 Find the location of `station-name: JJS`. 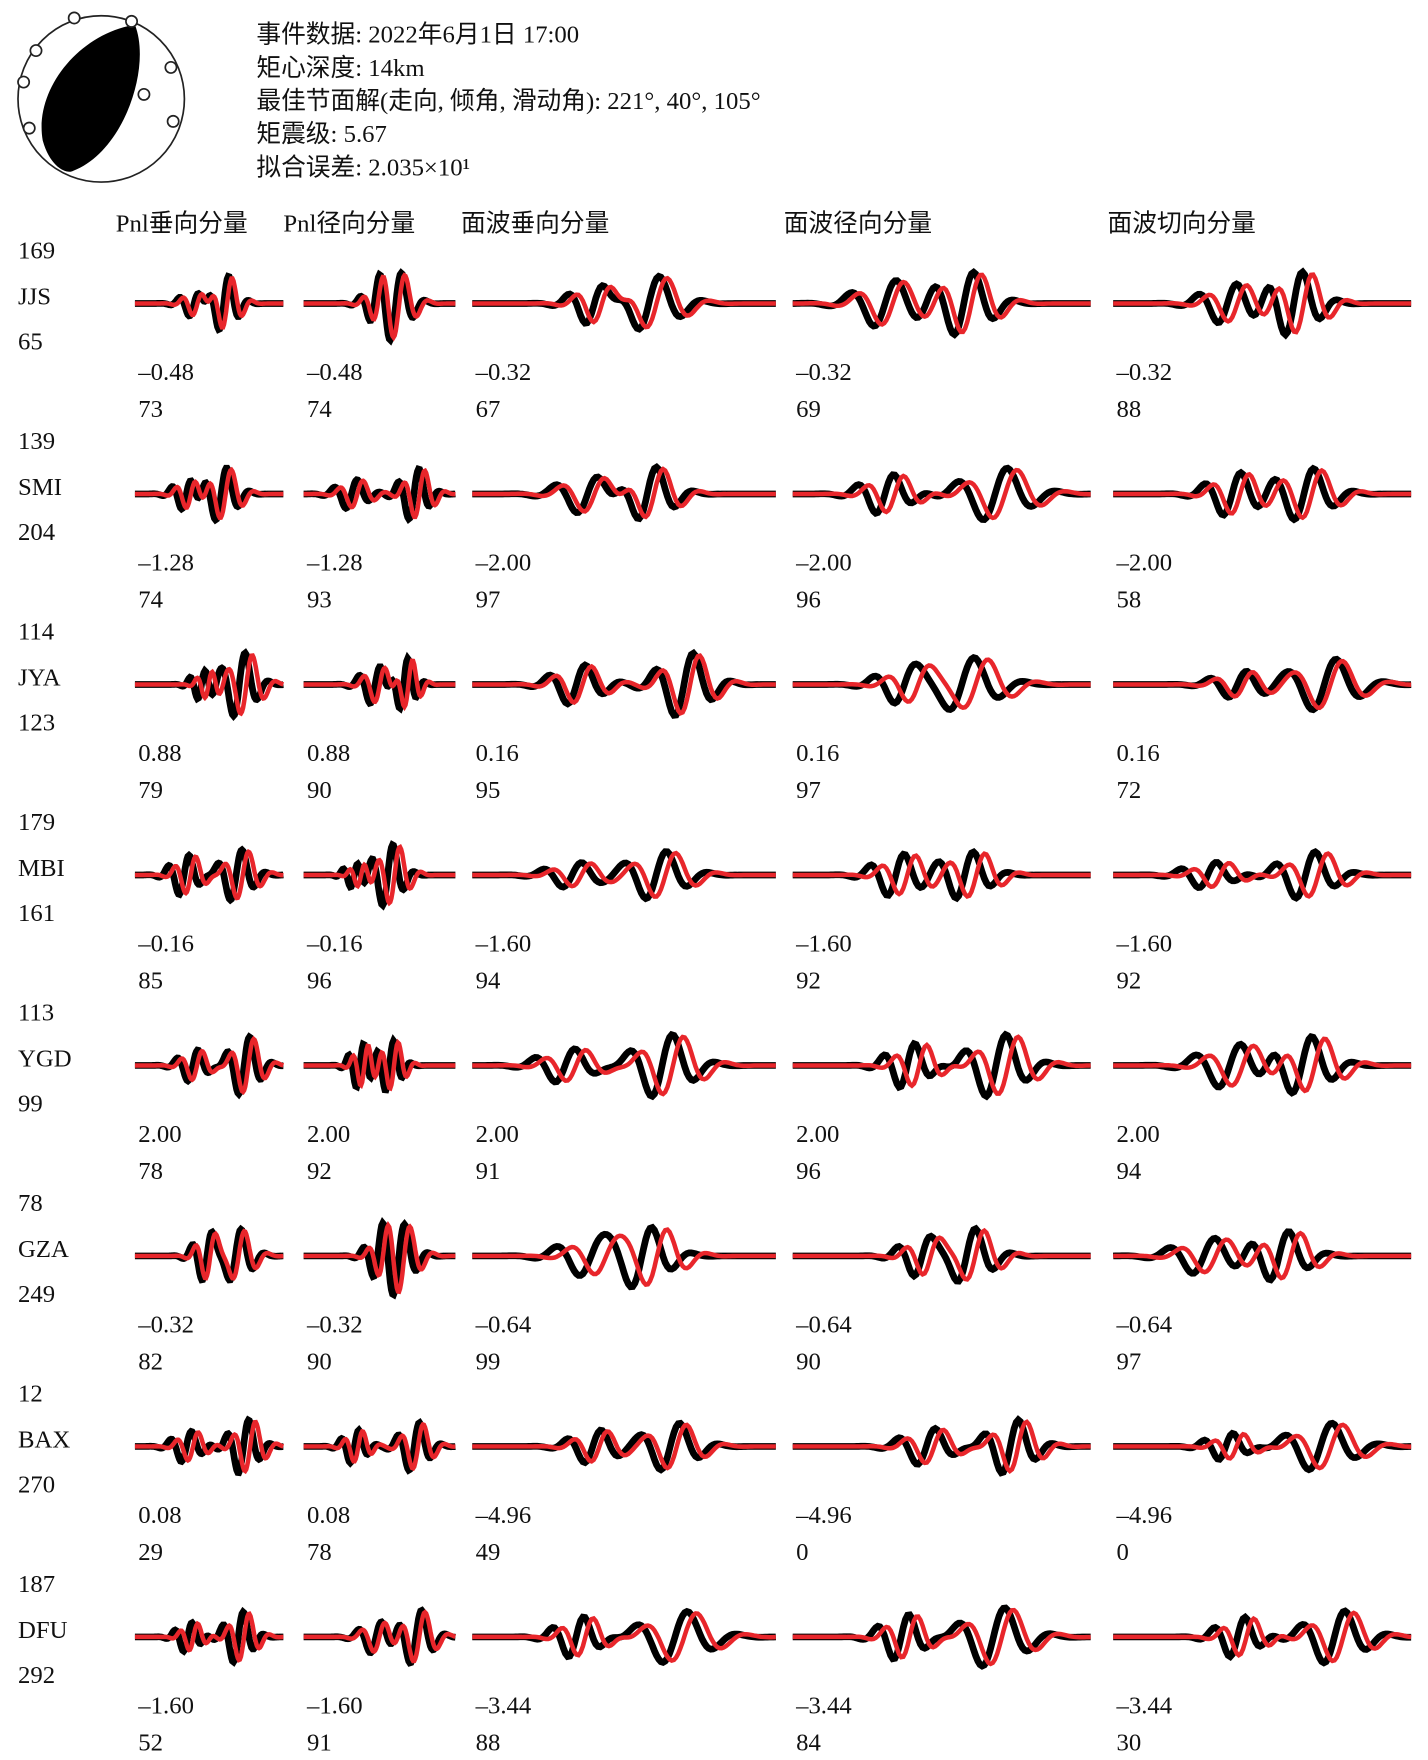

station-name: JJS is located at coordinates (34, 297).